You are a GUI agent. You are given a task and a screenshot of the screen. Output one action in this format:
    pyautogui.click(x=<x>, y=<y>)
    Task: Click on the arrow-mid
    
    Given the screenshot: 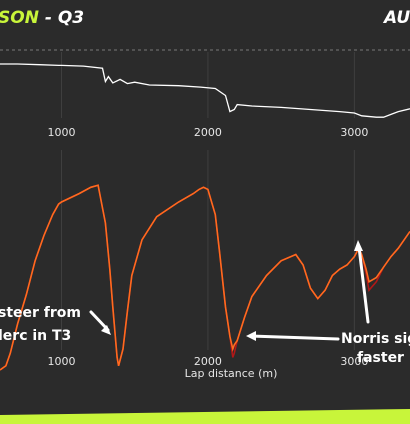 What is the action you would take?
    pyautogui.click(x=295, y=337)
    